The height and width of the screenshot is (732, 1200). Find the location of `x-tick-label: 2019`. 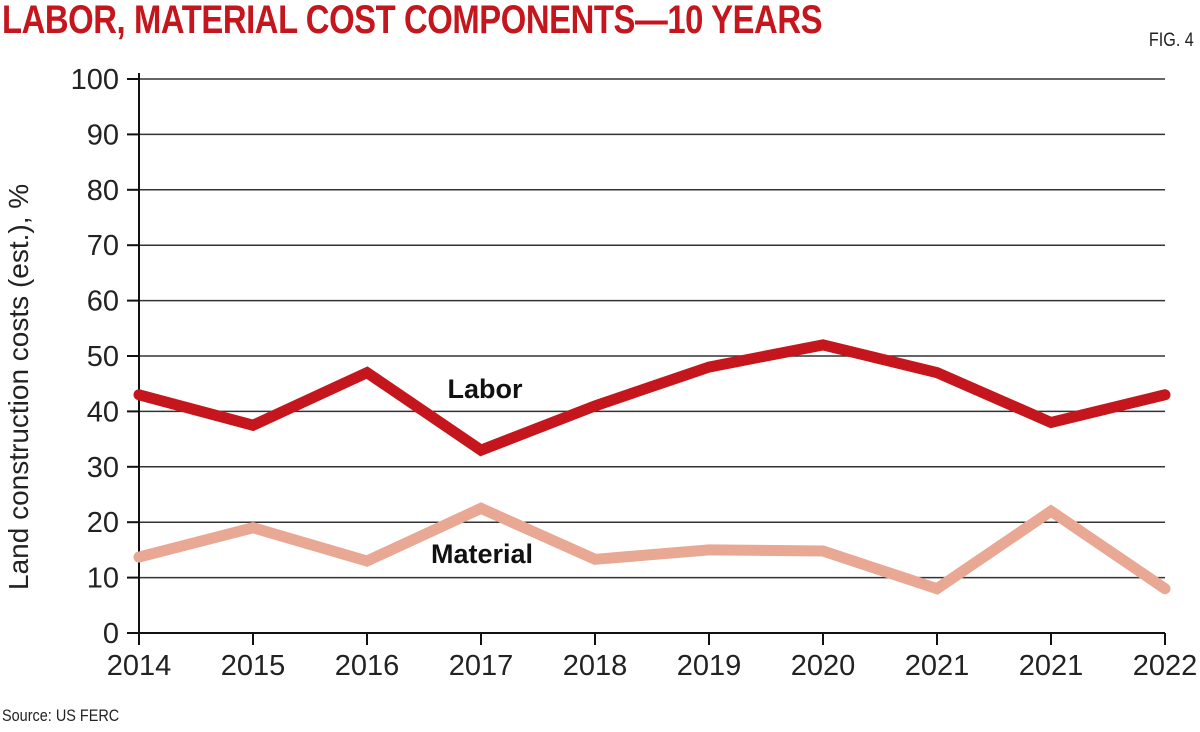

x-tick-label: 2019 is located at coordinates (709, 666).